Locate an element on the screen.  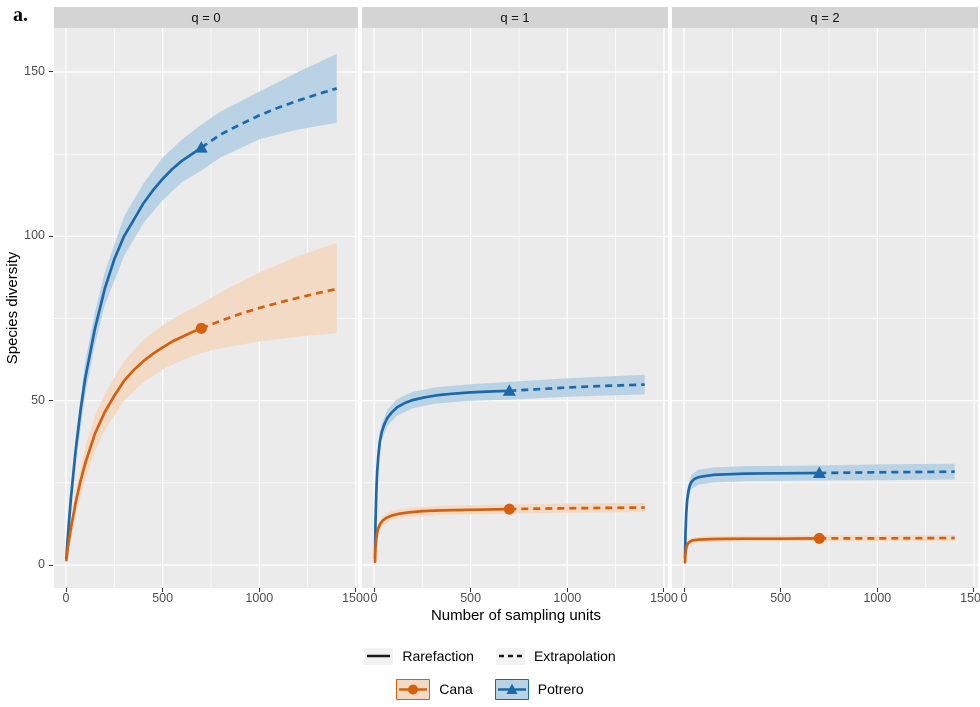
legend-item-extrapolation: Extrapolation is located at coordinates (555, 656).